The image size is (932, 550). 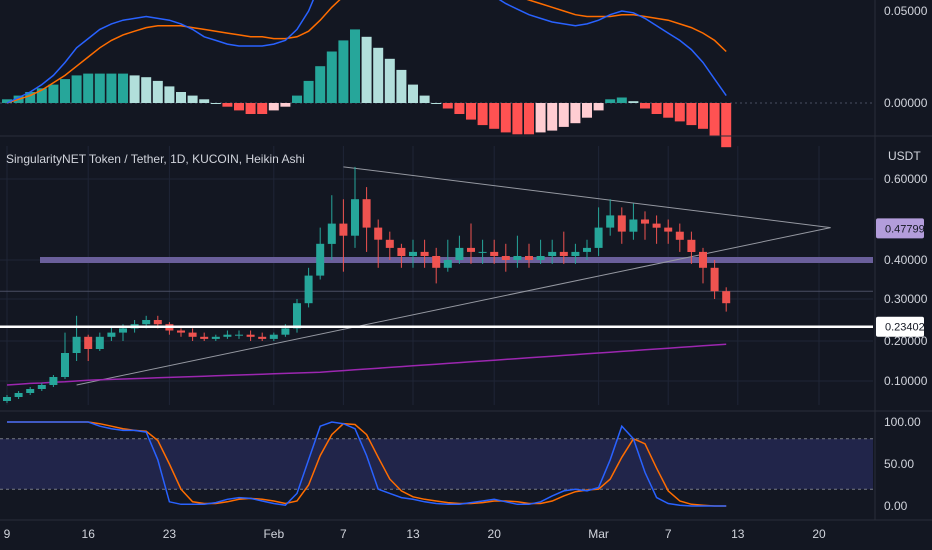 I want to click on time-label: Mar, so click(x=598, y=534).